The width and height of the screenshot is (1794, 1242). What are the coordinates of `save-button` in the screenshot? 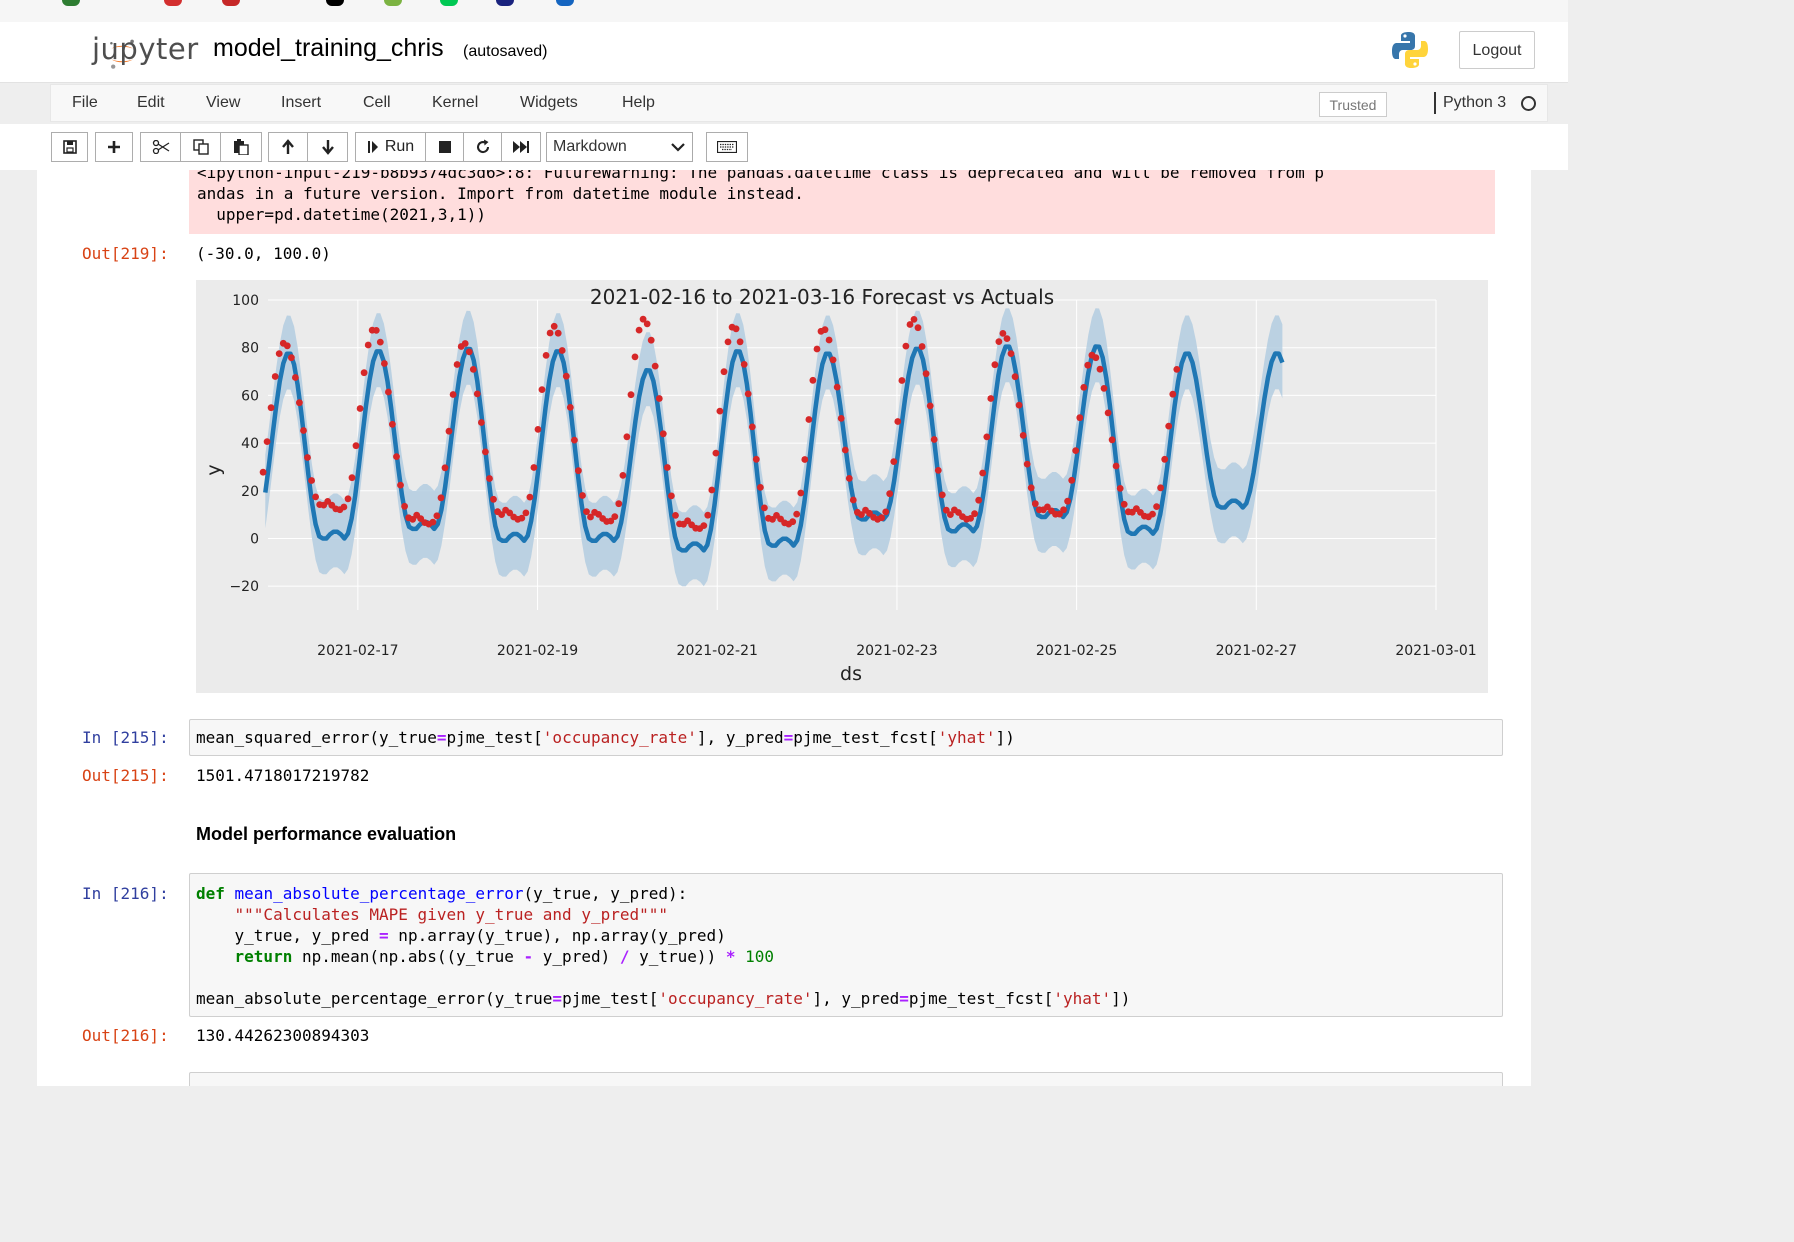 It's located at (69, 147).